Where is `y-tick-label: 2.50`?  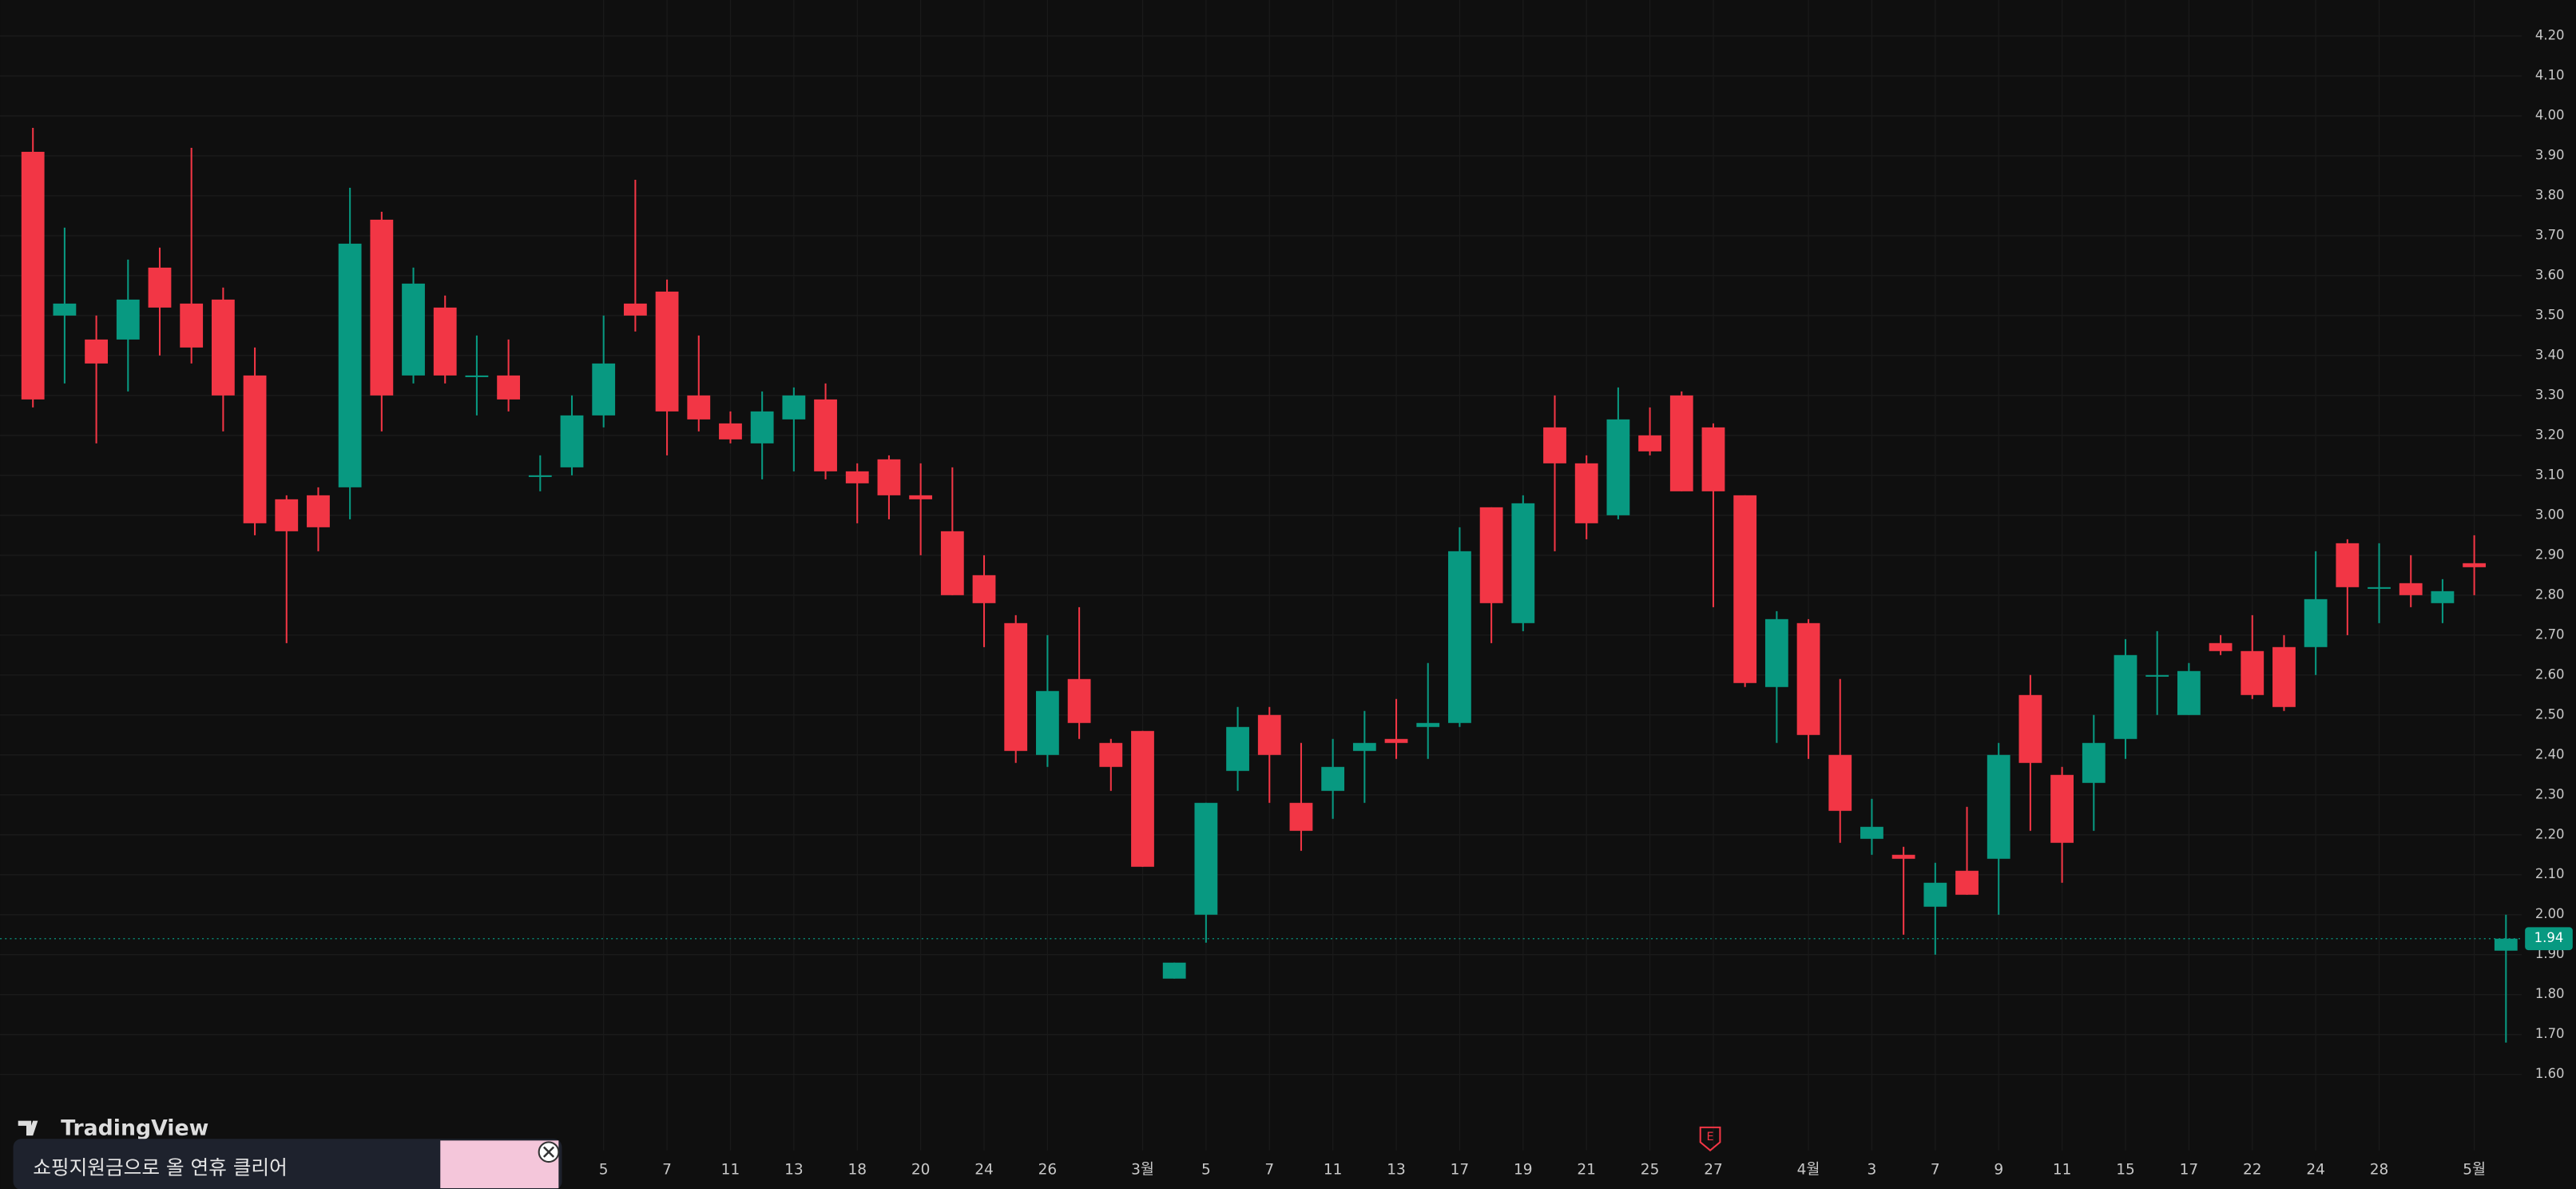 y-tick-label: 2.50 is located at coordinates (2550, 714).